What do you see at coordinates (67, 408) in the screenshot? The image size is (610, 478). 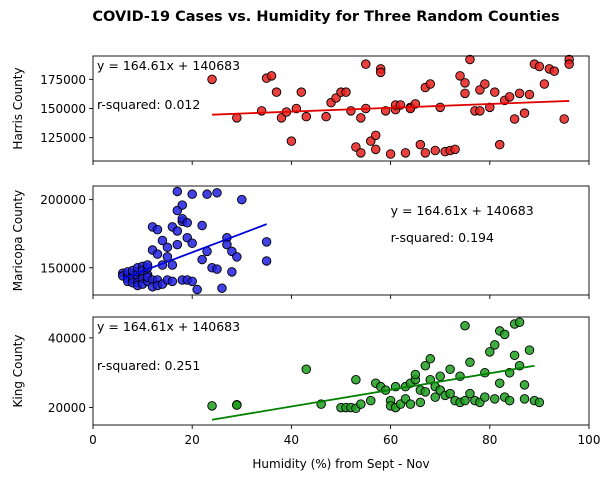 I see `y-tick-label: 20000` at bounding box center [67, 408].